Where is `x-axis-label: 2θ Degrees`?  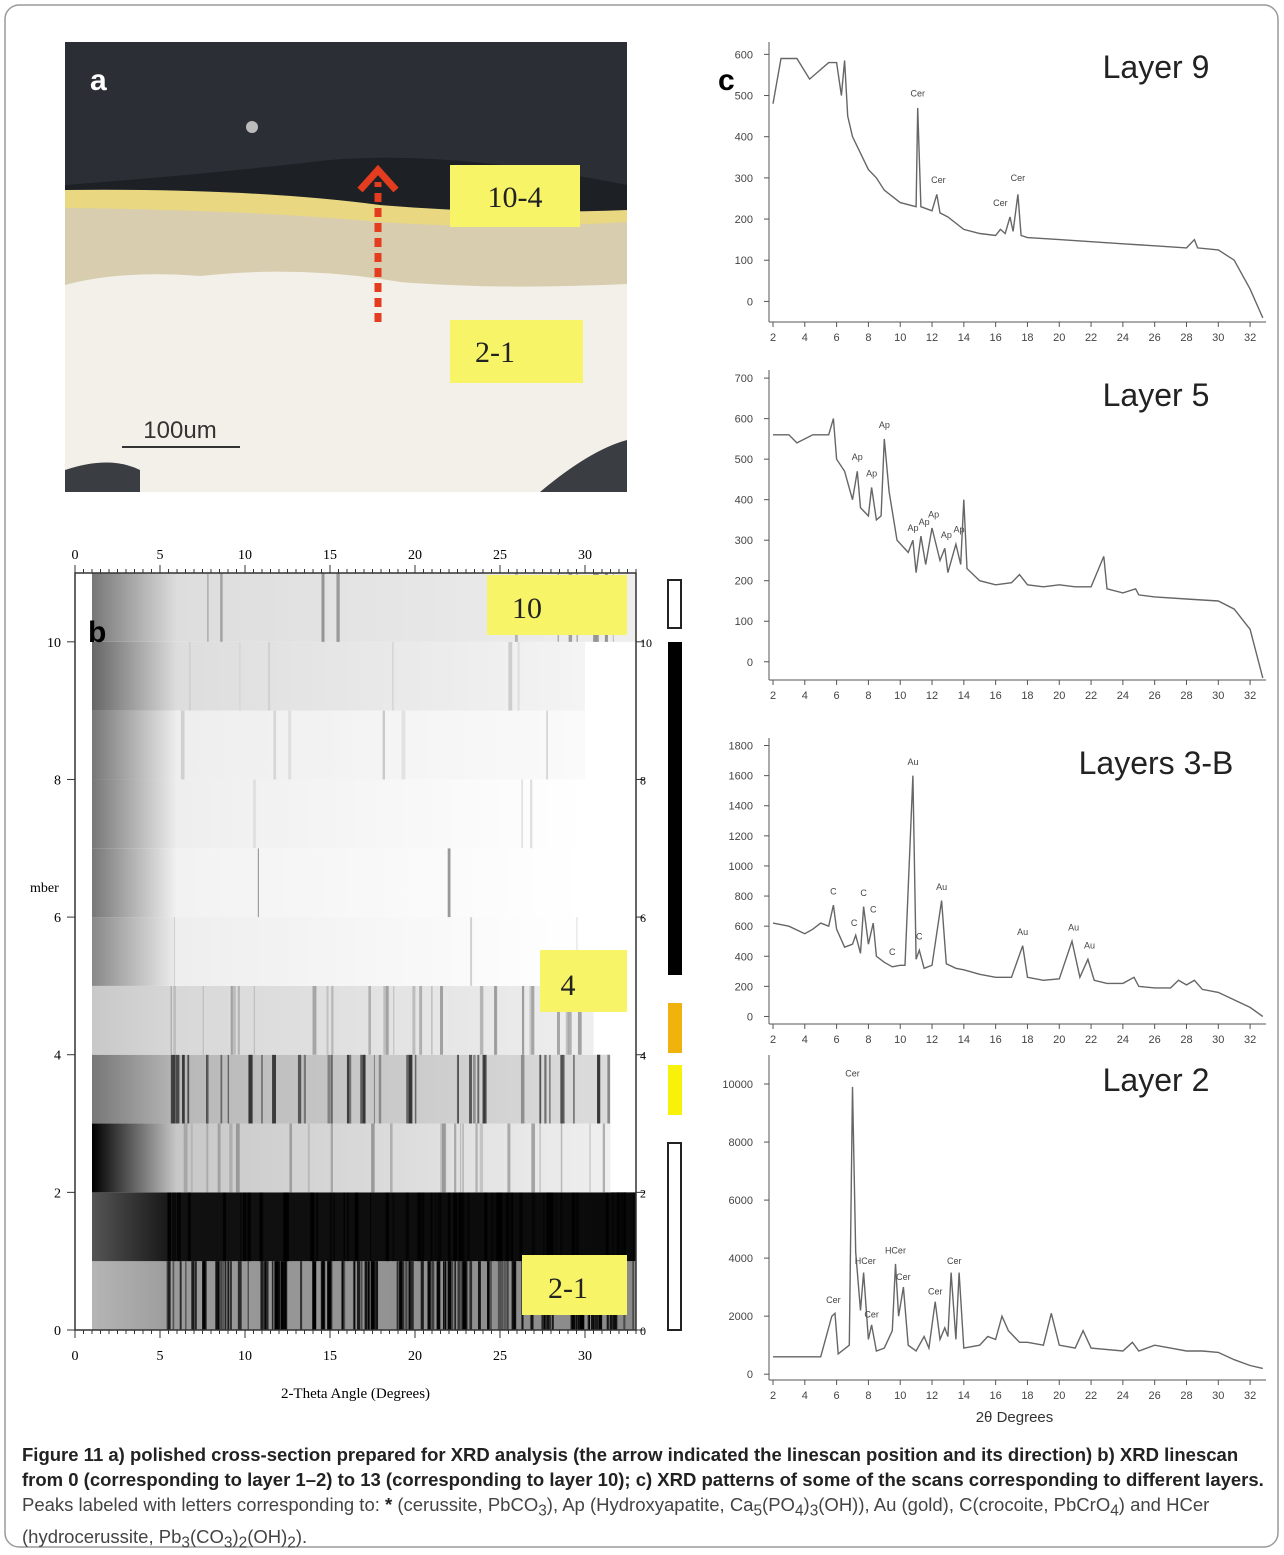
x-axis-label: 2θ Degrees is located at coordinates (1015, 1417).